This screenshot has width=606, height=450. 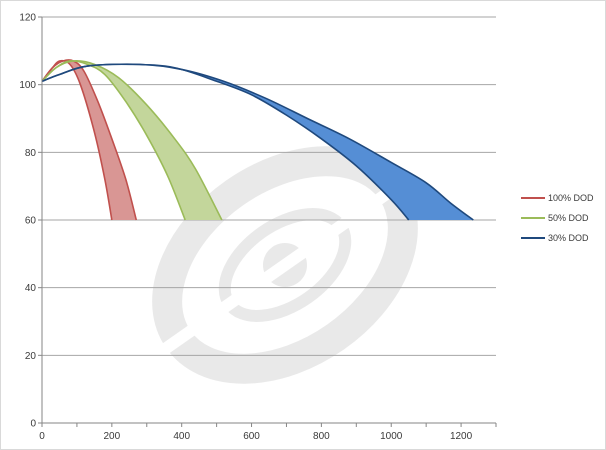 I want to click on legend-label: 100% DOD, so click(x=571, y=198).